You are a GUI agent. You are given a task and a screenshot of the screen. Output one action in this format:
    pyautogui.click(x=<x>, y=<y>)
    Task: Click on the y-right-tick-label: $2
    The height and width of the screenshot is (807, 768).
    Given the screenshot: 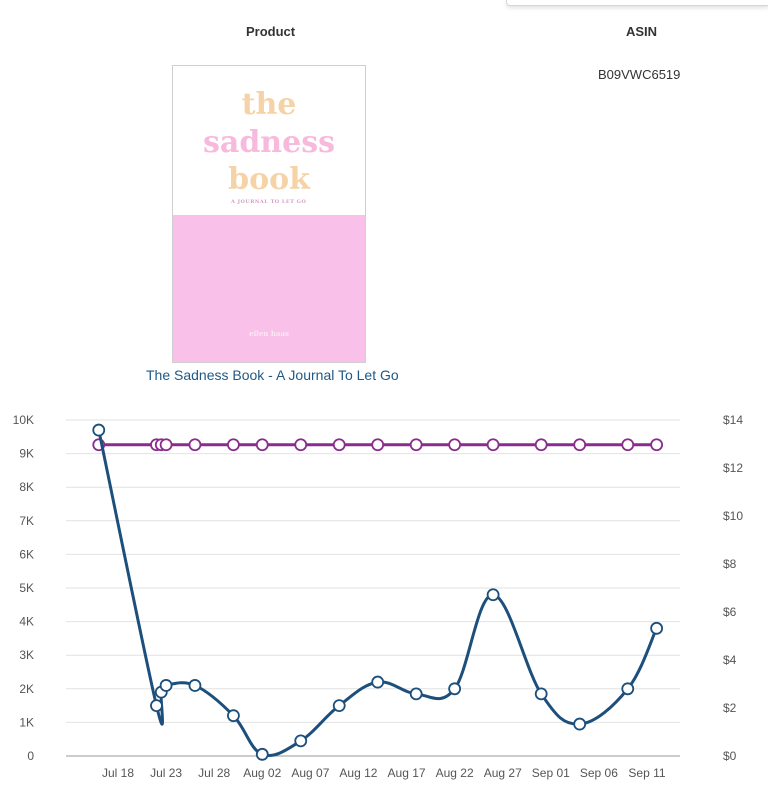 What is the action you would take?
    pyautogui.click(x=730, y=708)
    